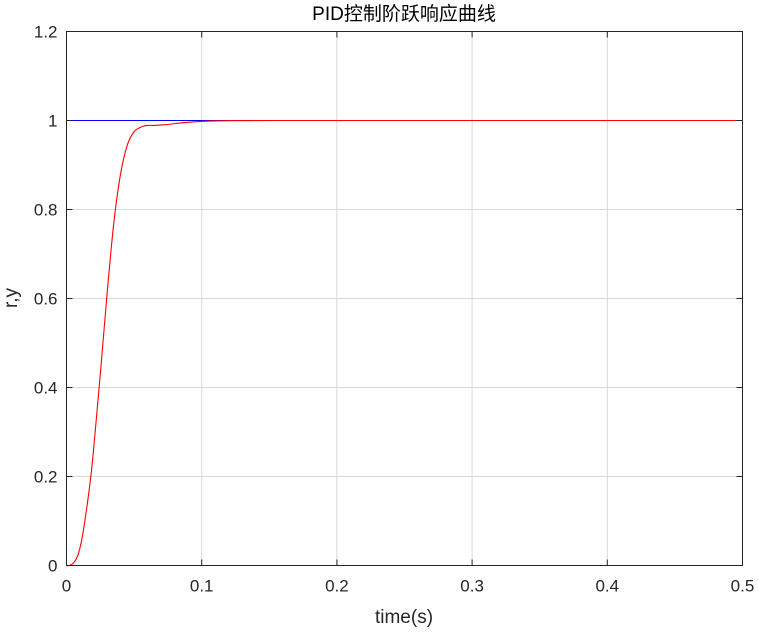  What do you see at coordinates (46, 388) in the screenshot?
I see `y-tick-label: 0.4` at bounding box center [46, 388].